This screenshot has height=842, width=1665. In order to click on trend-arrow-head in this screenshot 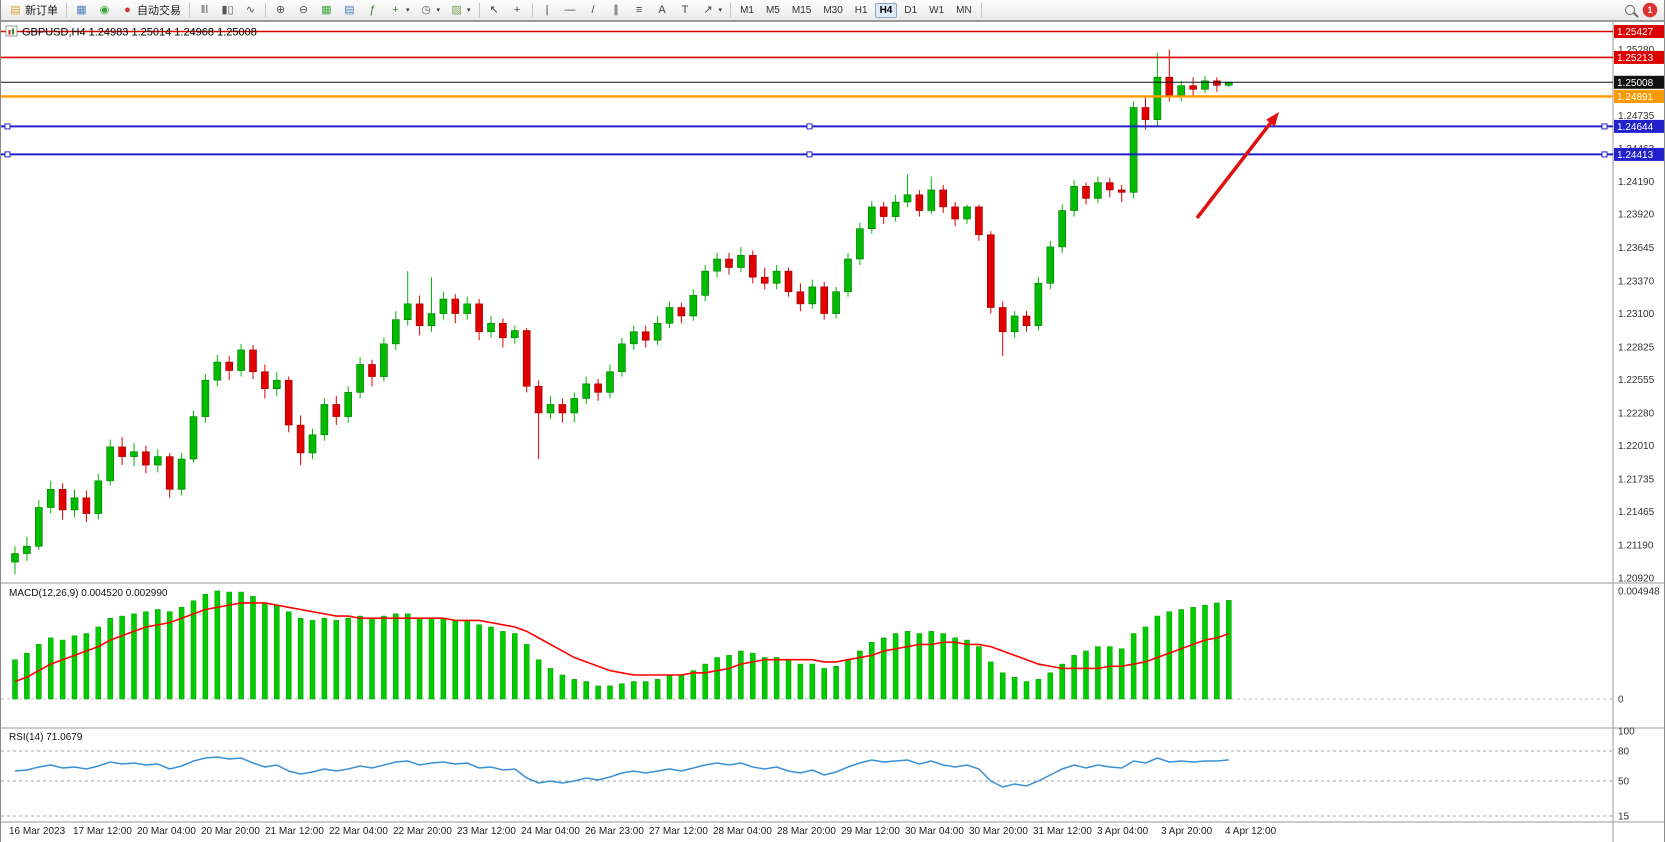, I will do `click(1272, 119)`.